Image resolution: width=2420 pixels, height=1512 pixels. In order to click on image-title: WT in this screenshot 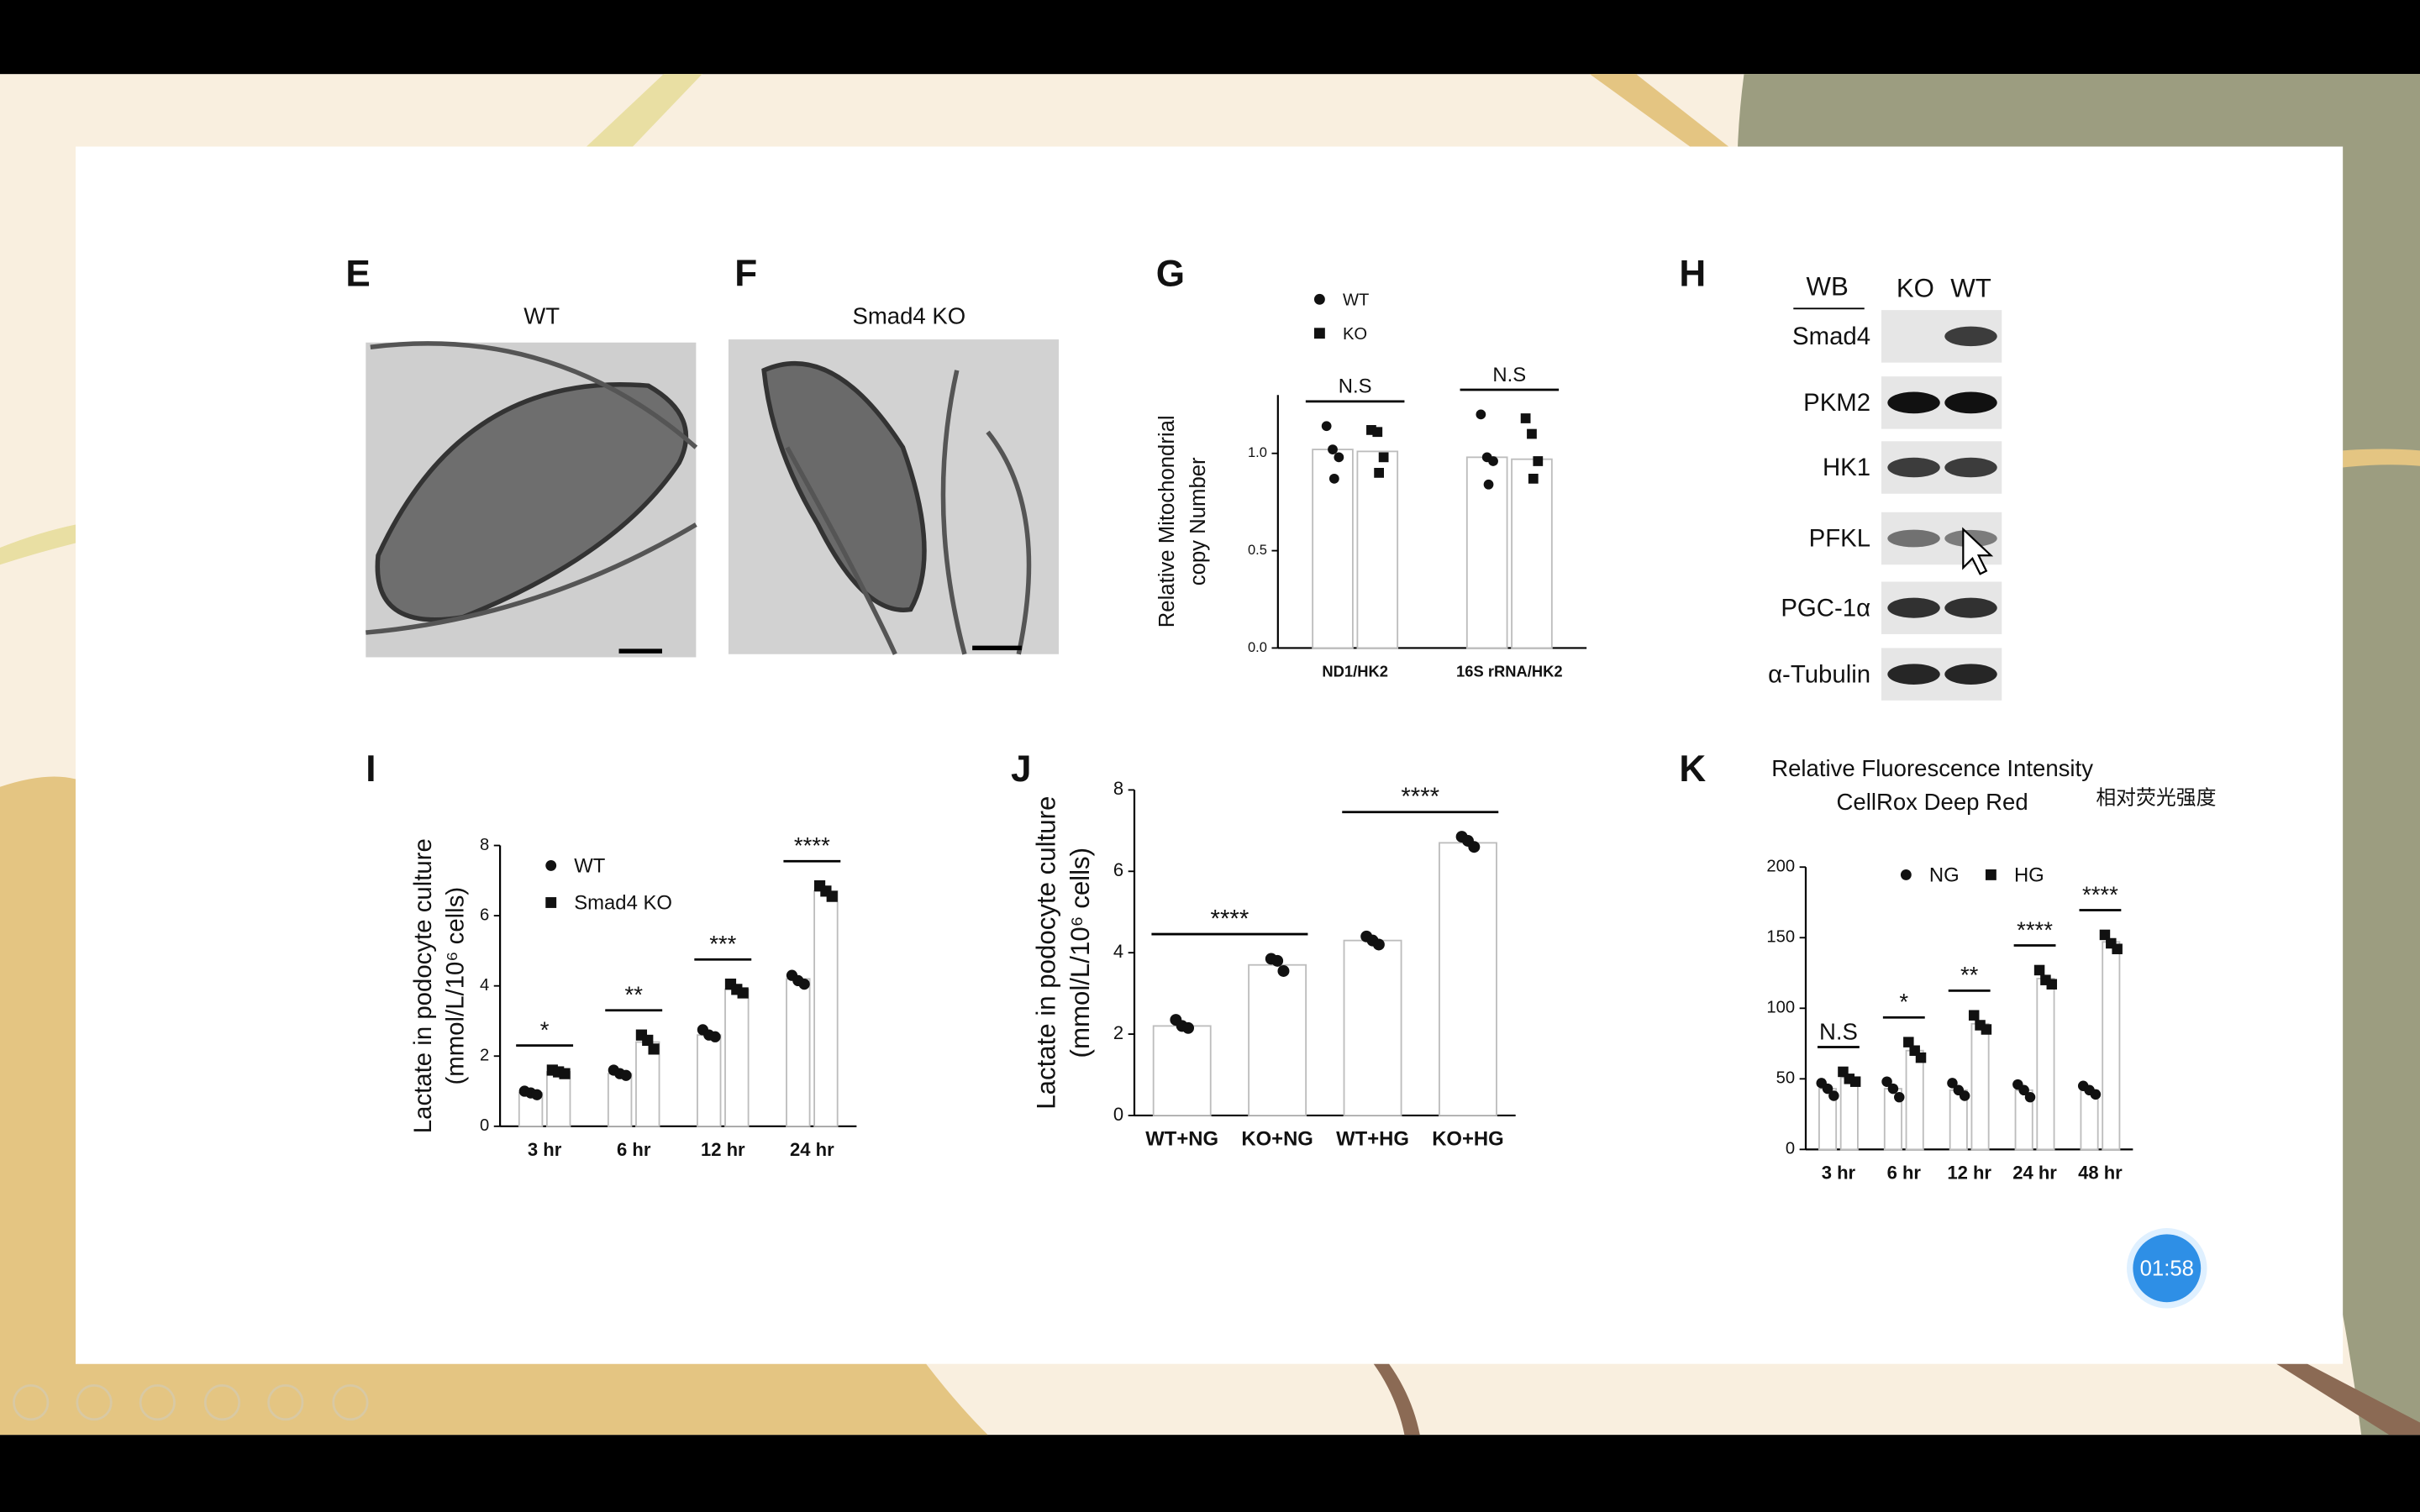, I will do `click(541, 316)`.